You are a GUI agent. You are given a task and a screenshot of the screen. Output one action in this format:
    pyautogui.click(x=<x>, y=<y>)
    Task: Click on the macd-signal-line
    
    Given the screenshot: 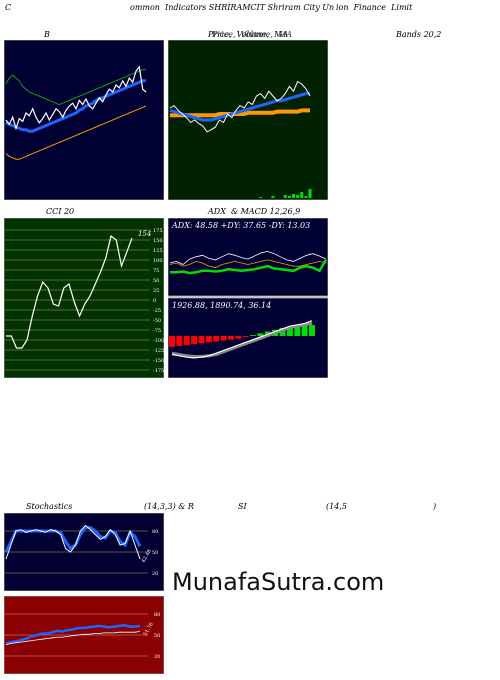 What is the action you would take?
    pyautogui.click(x=242, y=340)
    